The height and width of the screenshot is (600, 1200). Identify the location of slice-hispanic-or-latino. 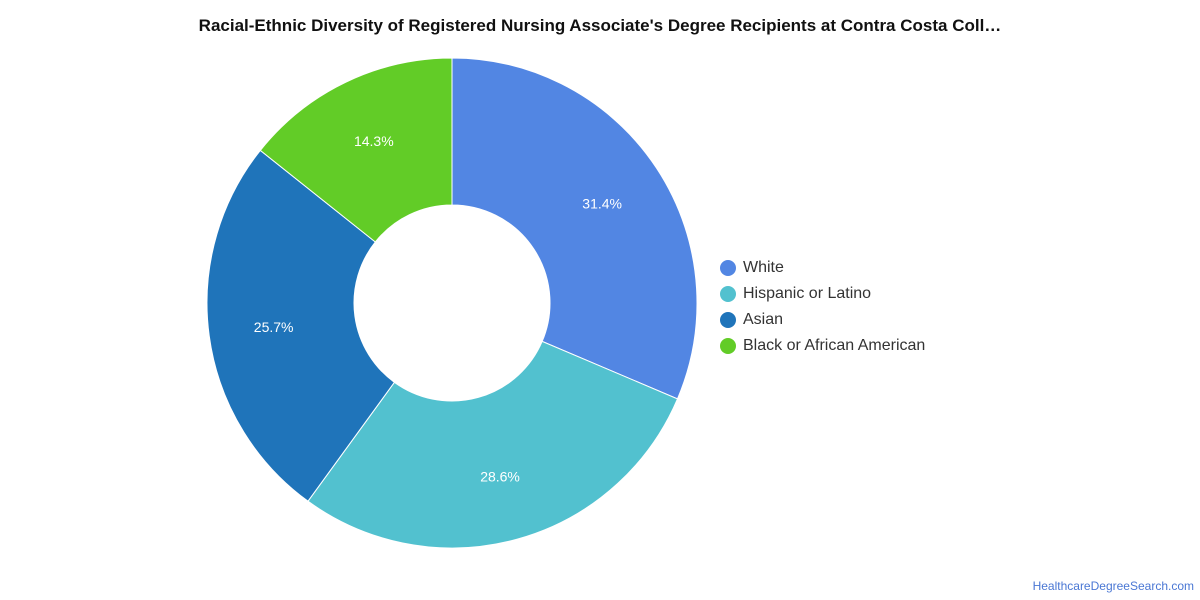
(493, 444).